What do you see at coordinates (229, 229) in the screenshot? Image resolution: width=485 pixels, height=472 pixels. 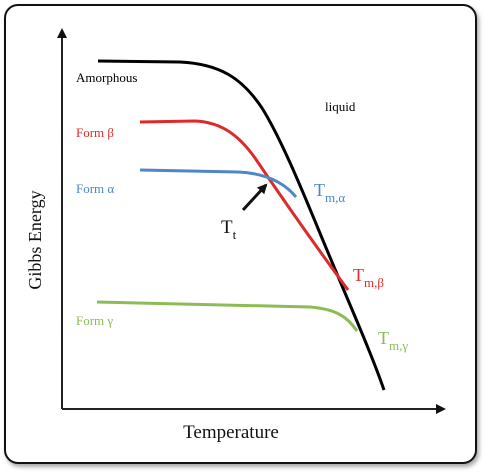 I see `transition-temperature-label: Tt` at bounding box center [229, 229].